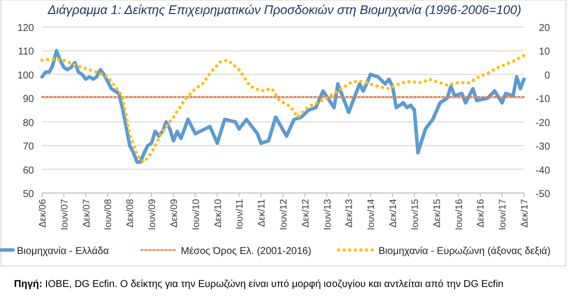  I want to click on y-tick-label: 90, so click(28, 100).